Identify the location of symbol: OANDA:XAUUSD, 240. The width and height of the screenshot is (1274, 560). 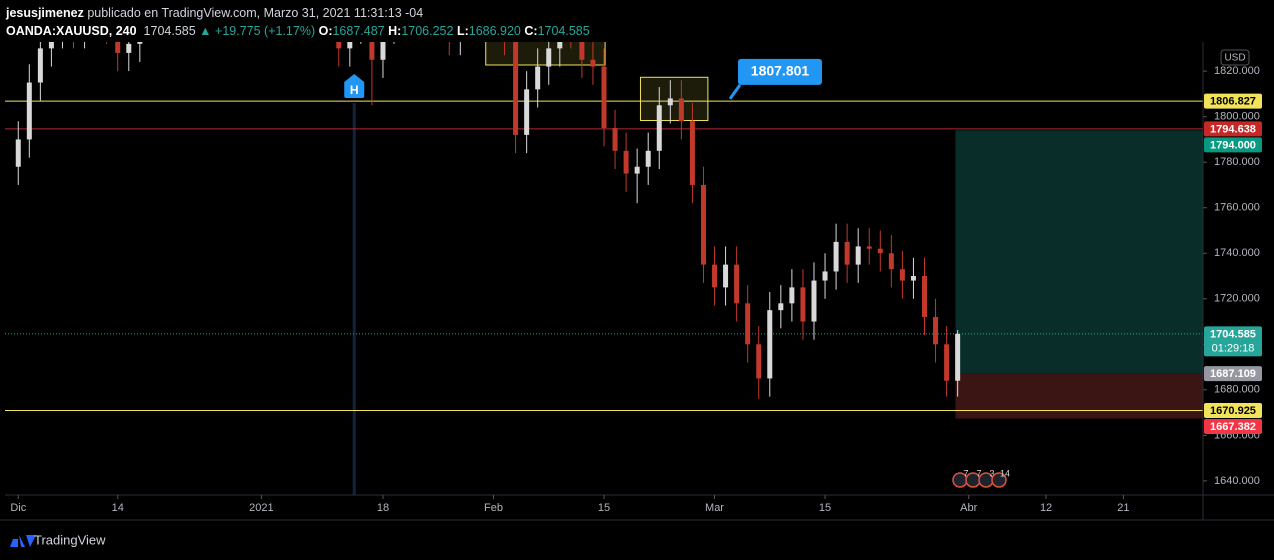
(71, 31).